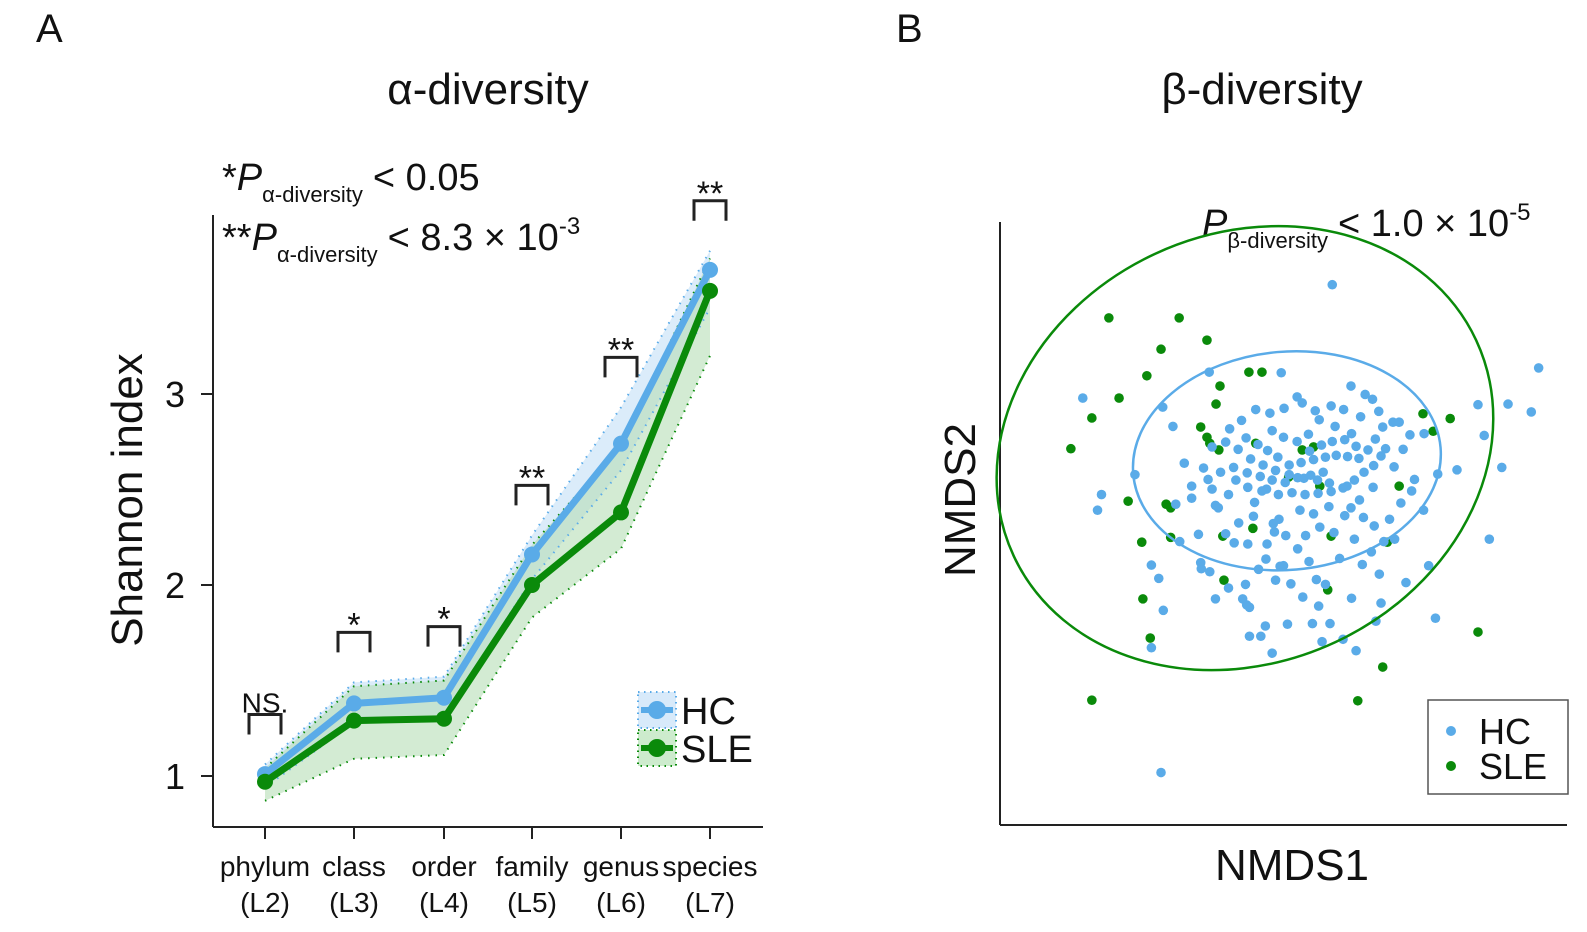 Image resolution: width=1587 pixels, height=932 pixels. What do you see at coordinates (327, 254) in the screenshot?
I see `ann2-sub: α-diversity` at bounding box center [327, 254].